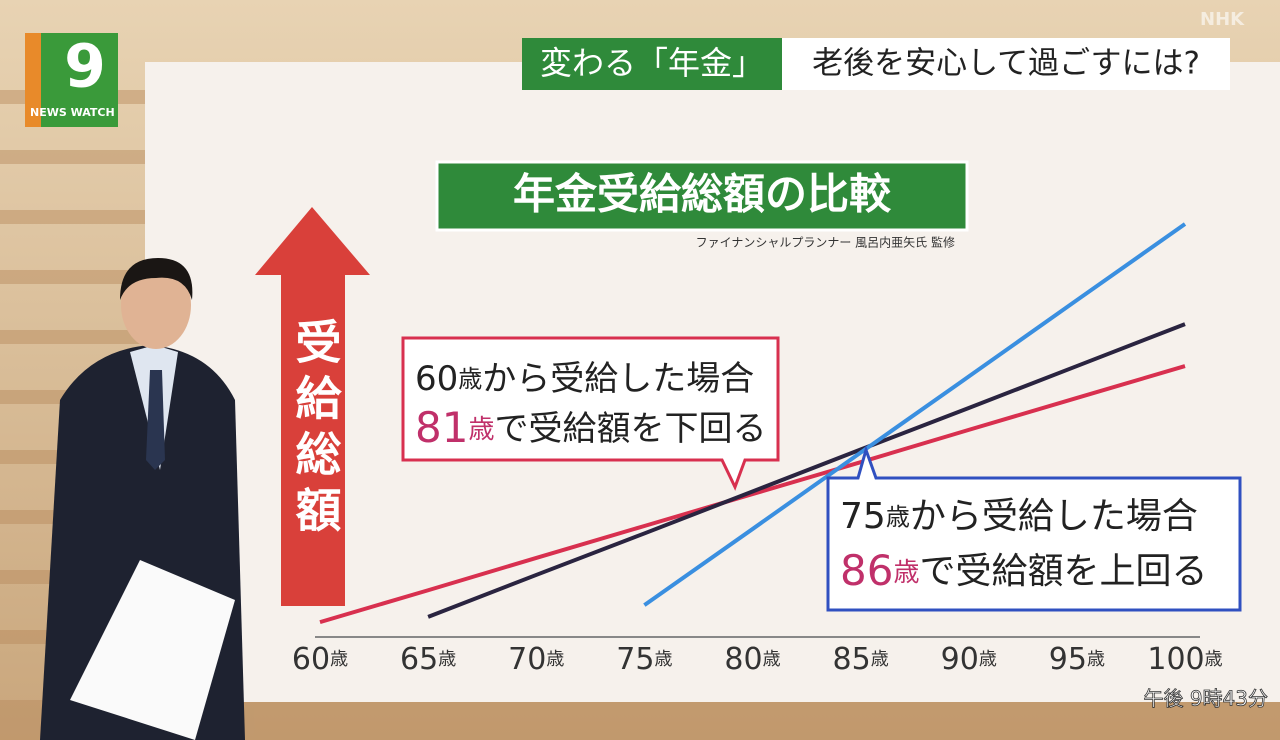 This screenshot has height=740, width=1280. I want to click on annotation-line: 60歳から受給した場合, so click(584, 379).